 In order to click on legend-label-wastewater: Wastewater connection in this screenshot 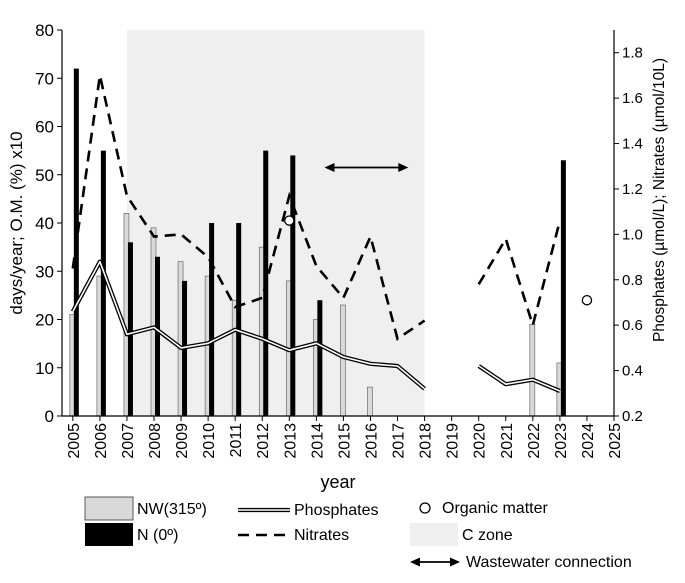, I will do `click(549, 562)`.